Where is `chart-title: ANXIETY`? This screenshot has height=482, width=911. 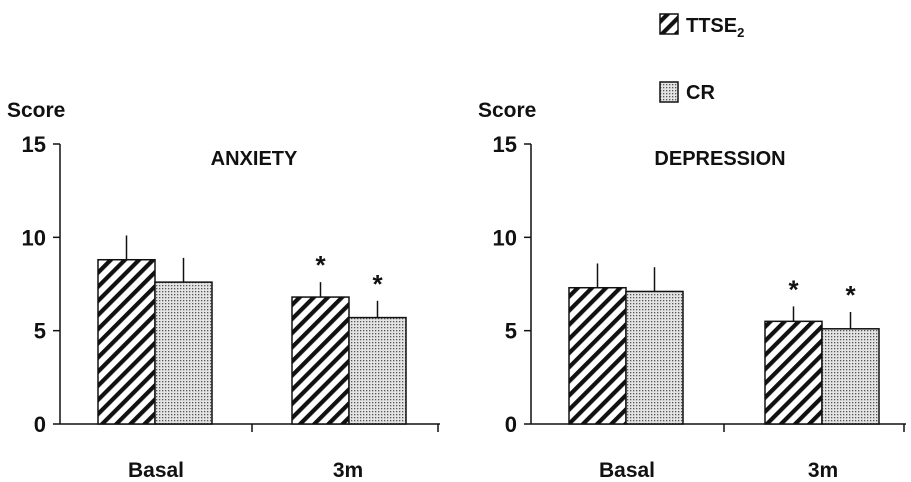 chart-title: ANXIETY is located at coordinates (254, 159).